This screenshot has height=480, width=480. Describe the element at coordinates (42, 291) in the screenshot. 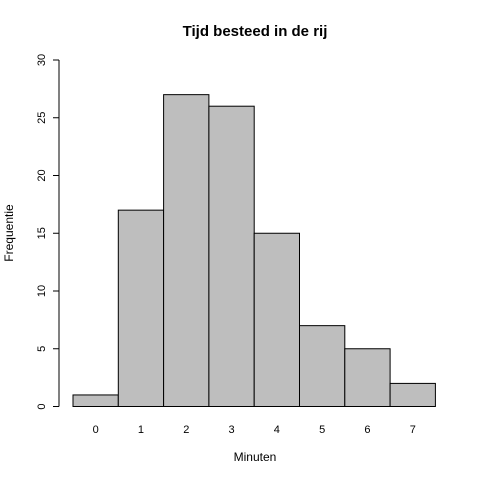

I see `y-tick-label: 10` at that location.